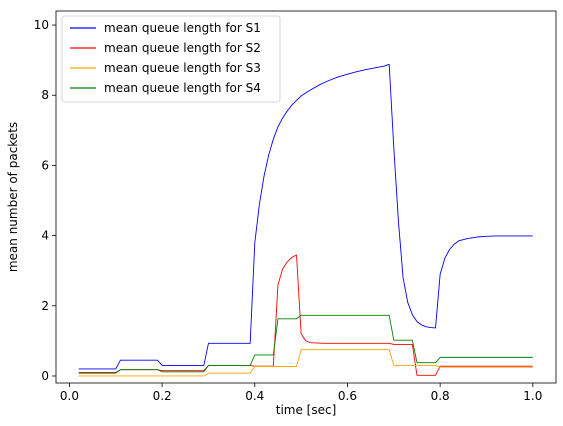  Describe the element at coordinates (45, 95) in the screenshot. I see `y-tick-label: 8` at that location.